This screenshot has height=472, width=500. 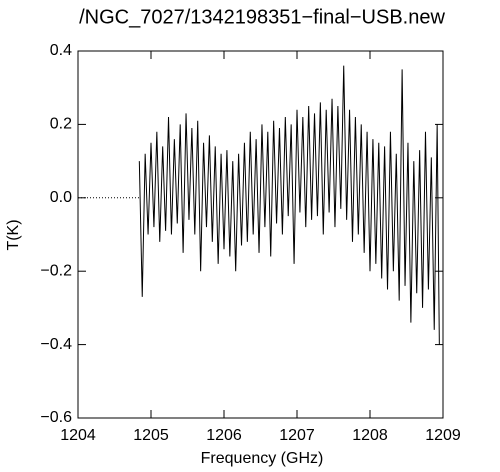 I want to click on y-tick-label: 0.4, so click(x=61, y=50).